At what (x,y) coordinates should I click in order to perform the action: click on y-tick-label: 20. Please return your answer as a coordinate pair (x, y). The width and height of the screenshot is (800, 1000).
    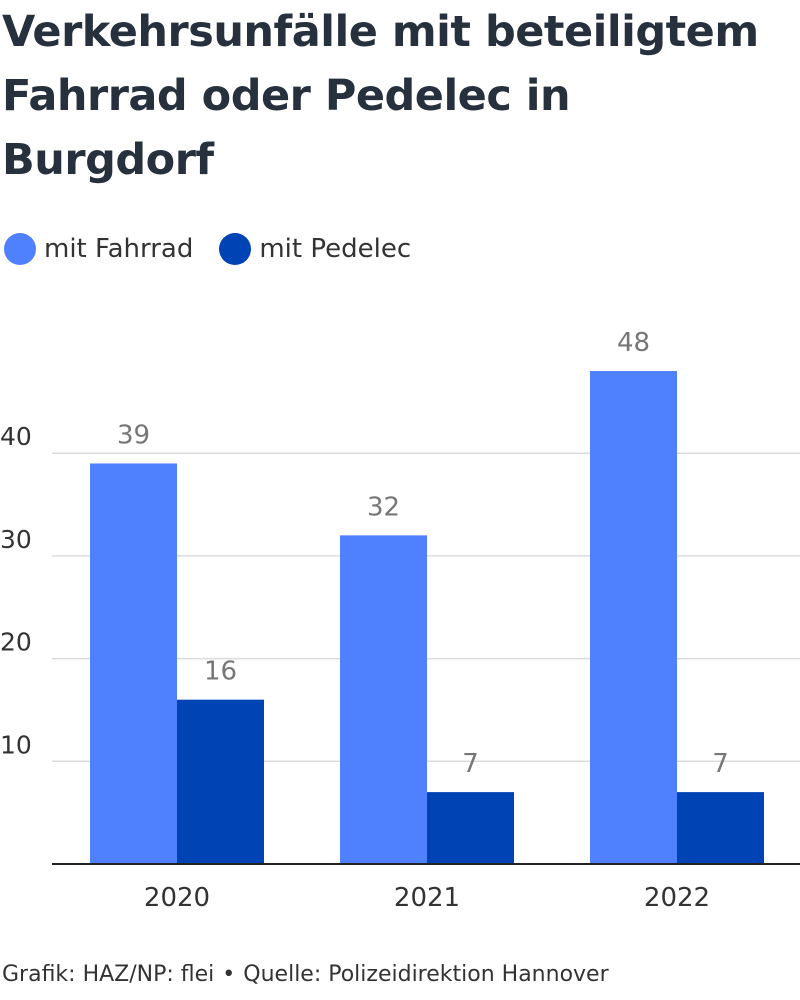
    Looking at the image, I should click on (16, 642).